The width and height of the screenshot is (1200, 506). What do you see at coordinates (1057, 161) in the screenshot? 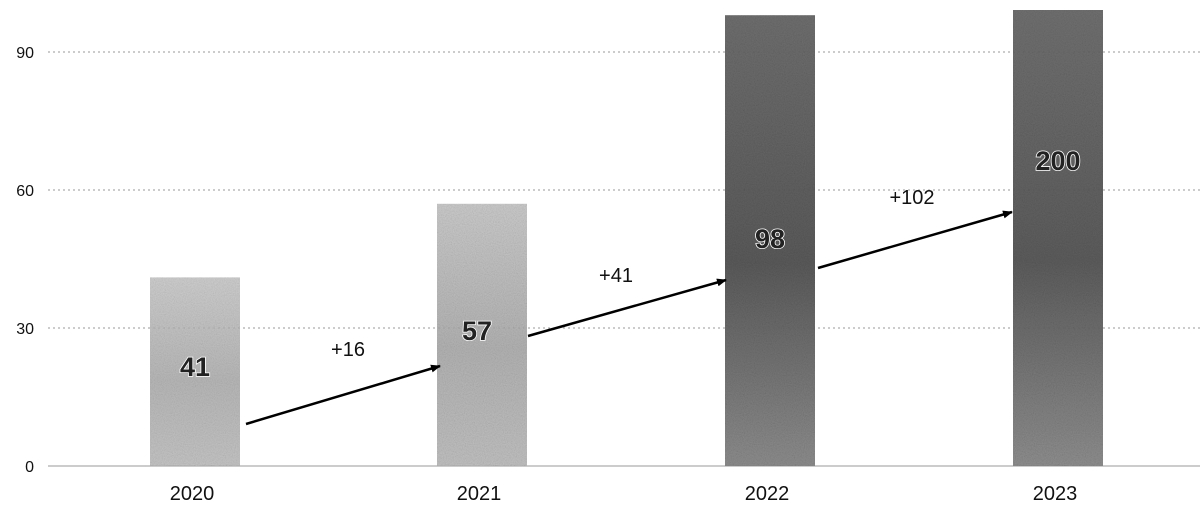
I see `data-label: 200` at bounding box center [1057, 161].